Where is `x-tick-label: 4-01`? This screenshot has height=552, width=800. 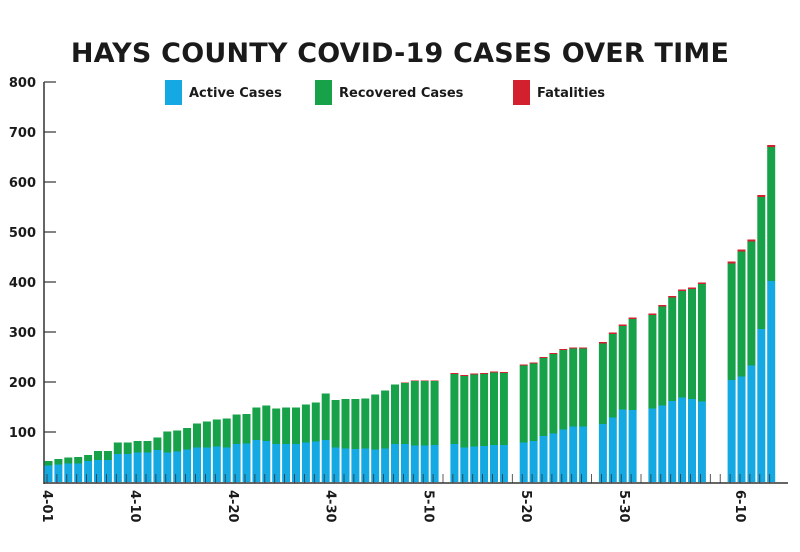 x-tick-label: 4-01 is located at coordinates (46, 506).